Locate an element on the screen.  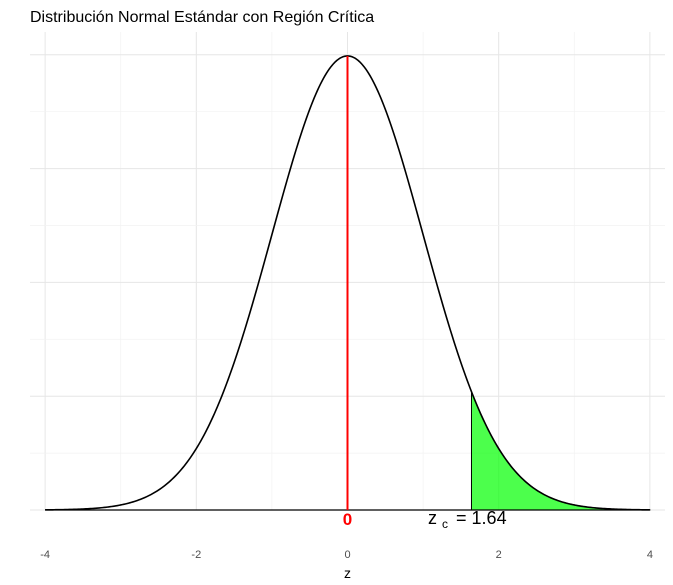
x-axis-title: z is located at coordinates (347, 573).